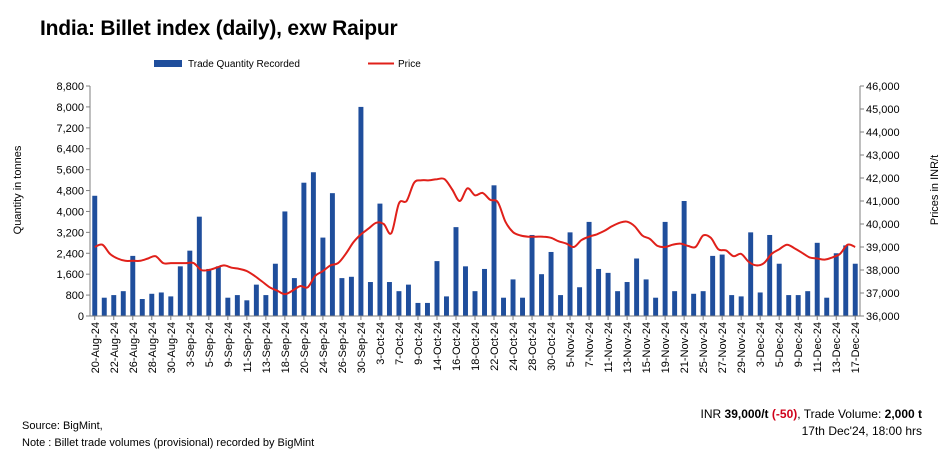 This screenshot has height=458, width=948. I want to click on x-axis-tick-label: 26-Sep-24, so click(343, 347).